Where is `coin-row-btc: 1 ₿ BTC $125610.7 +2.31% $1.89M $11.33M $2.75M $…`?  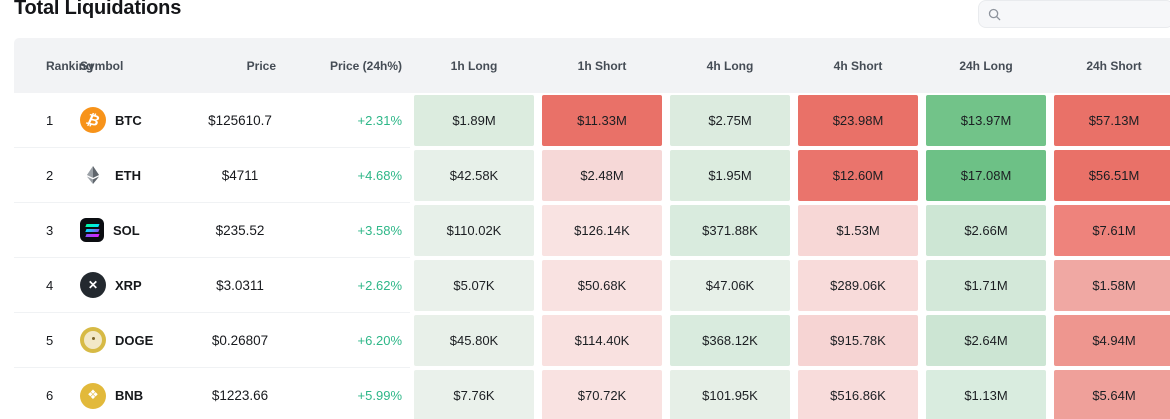
coin-row-btc: 1 ₿ BTC $125610.7 +2.31% $1.89M $11.33M $2.75M $… is located at coordinates (592, 120).